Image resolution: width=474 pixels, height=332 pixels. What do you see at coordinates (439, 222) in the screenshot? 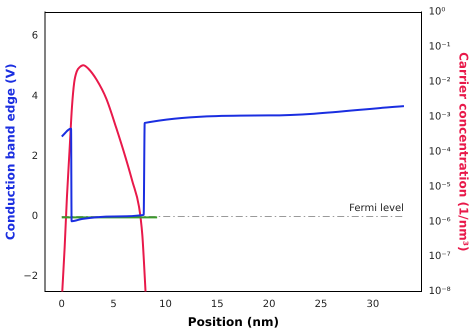
I see `y2-tick-label: 10⁻⁶` at bounding box center [439, 222].